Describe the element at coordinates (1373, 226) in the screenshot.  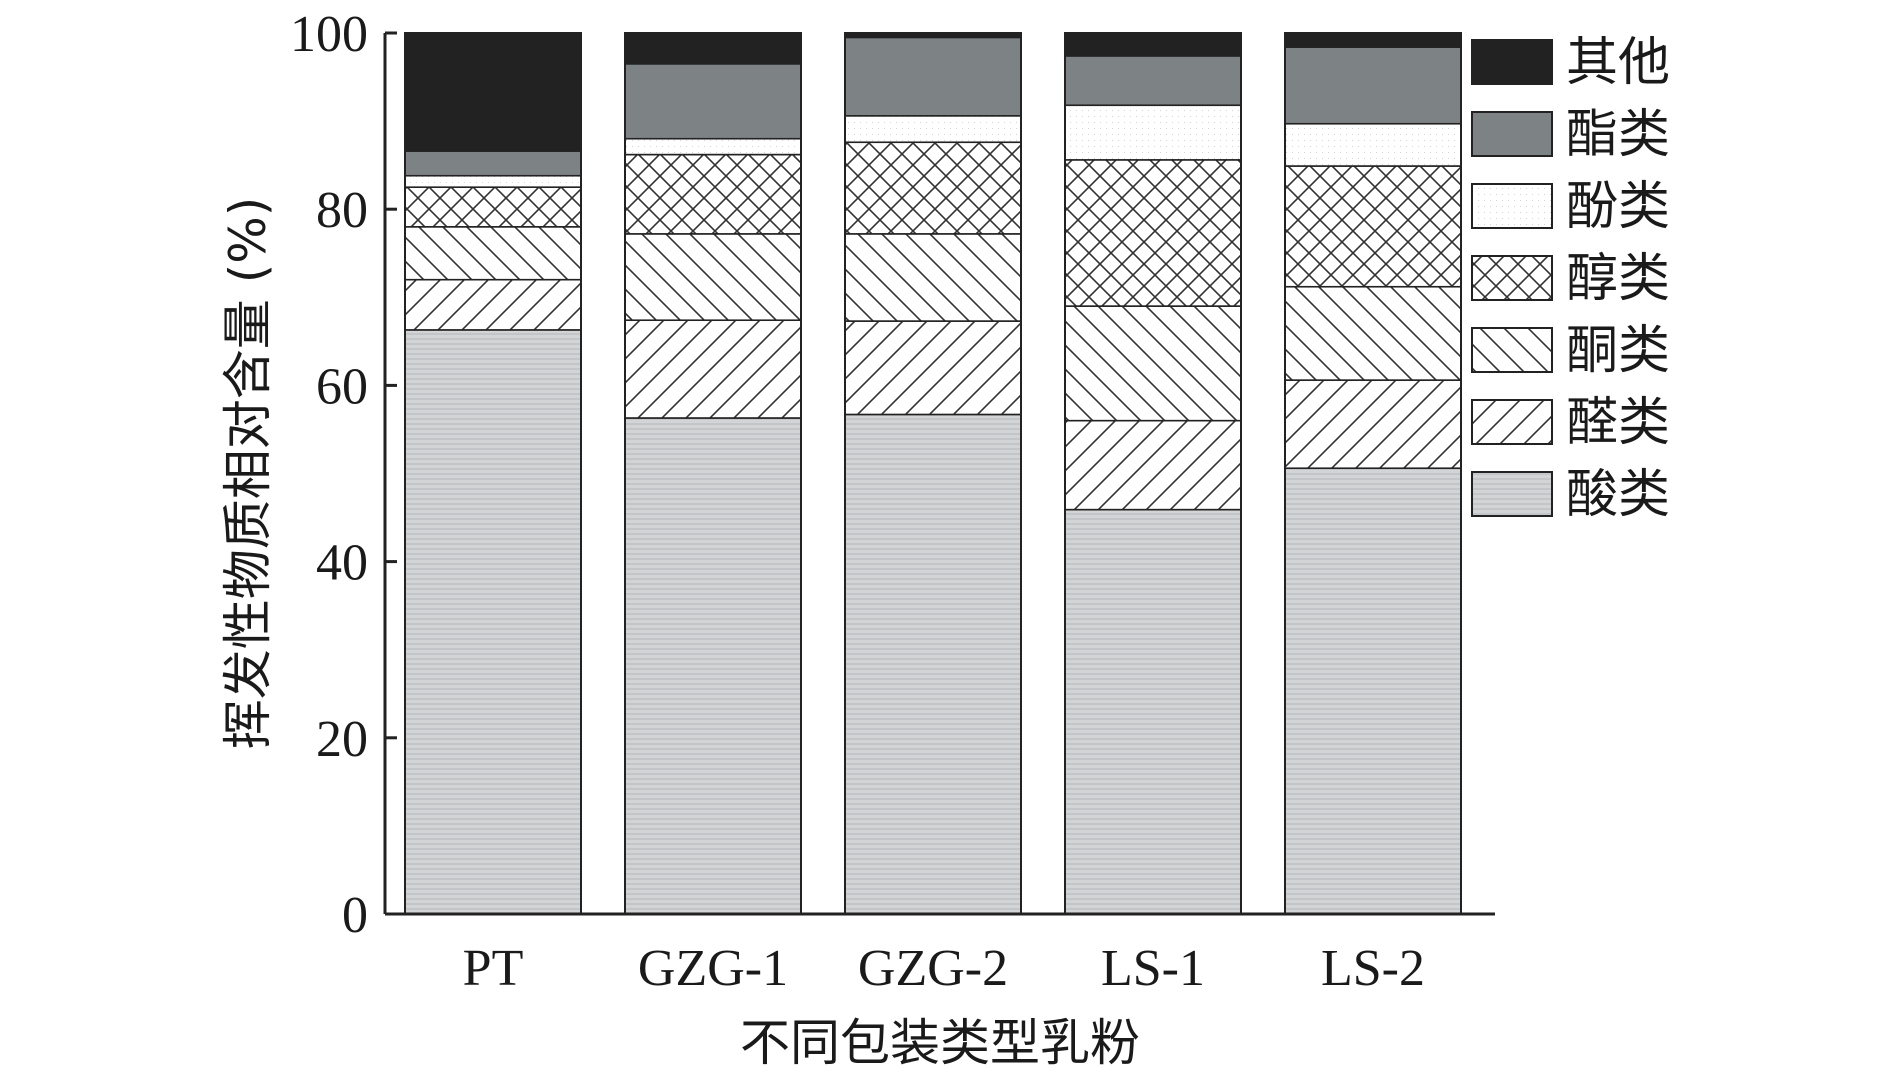
I see `bar-segment-LS-2-醇类` at that location.